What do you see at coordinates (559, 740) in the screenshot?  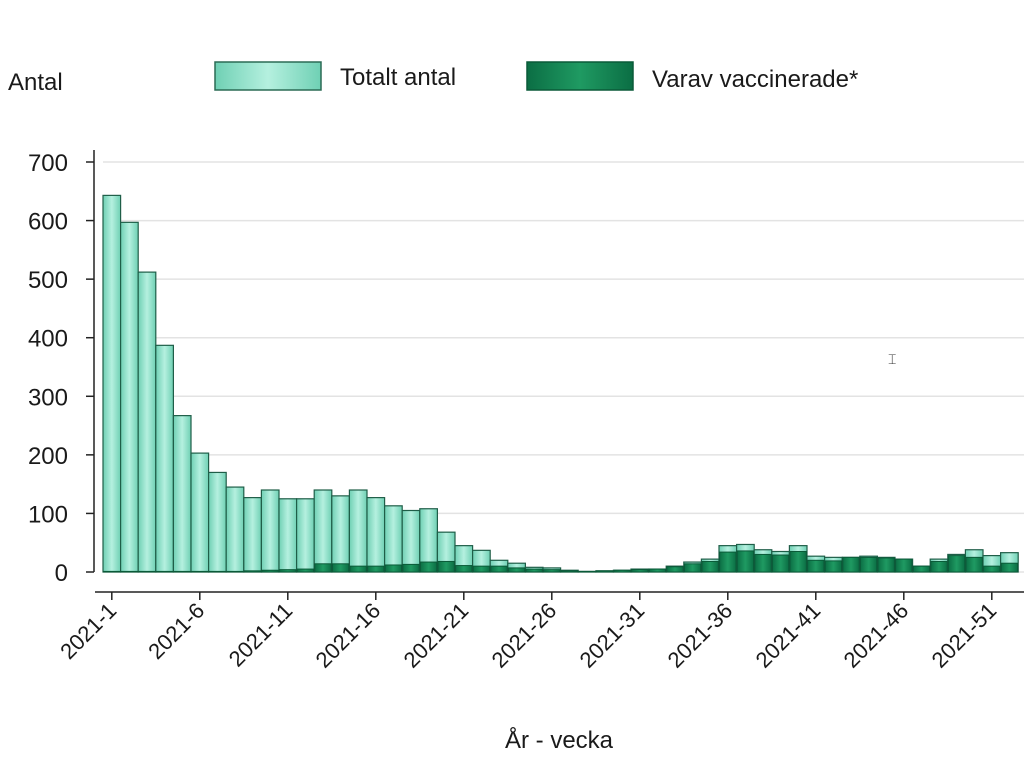 I see `x-axis-title: År - vecka` at bounding box center [559, 740].